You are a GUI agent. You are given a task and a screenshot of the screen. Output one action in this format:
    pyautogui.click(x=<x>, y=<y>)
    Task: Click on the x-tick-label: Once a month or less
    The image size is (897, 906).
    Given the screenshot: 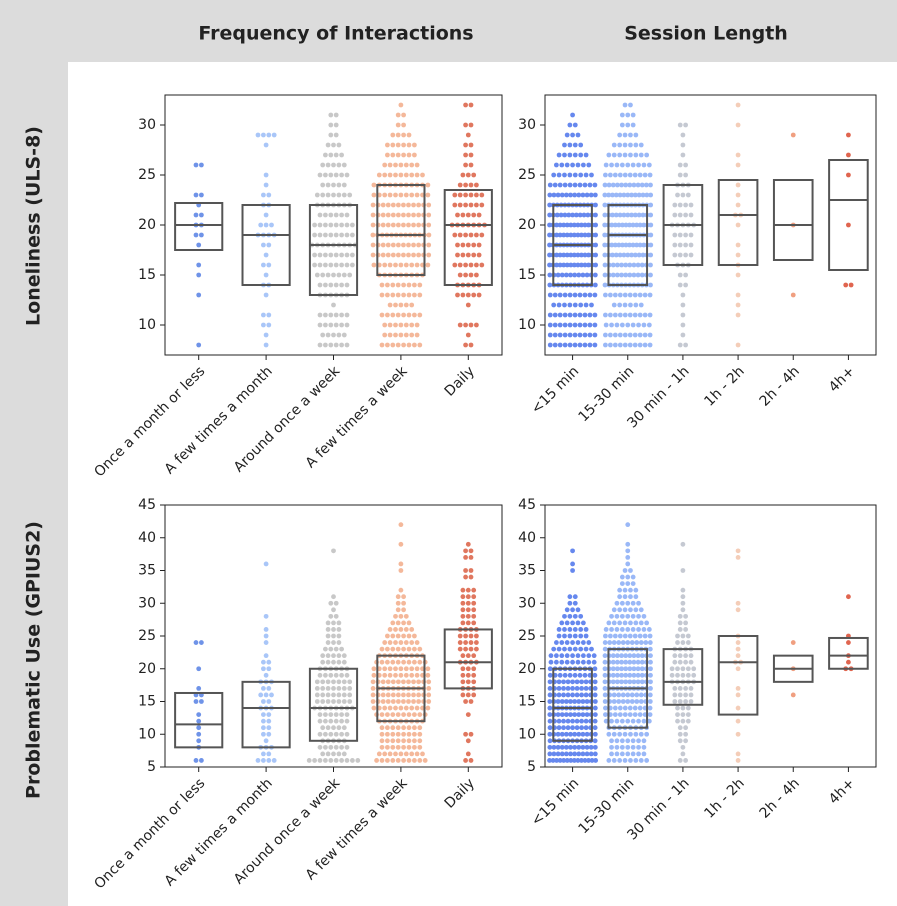 What is the action you would take?
    pyautogui.click(x=149, y=833)
    